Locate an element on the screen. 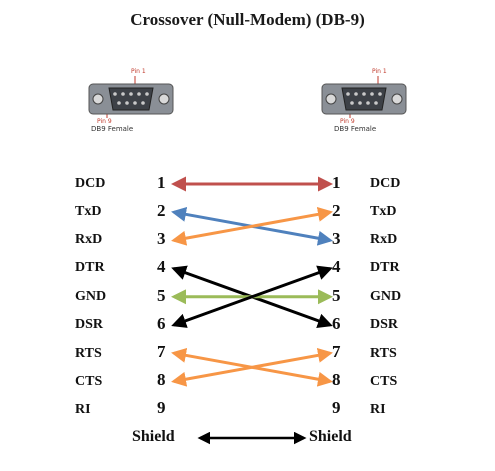 The width and height of the screenshot is (495, 471). left-signal-gnd: GND is located at coordinates (91, 296).